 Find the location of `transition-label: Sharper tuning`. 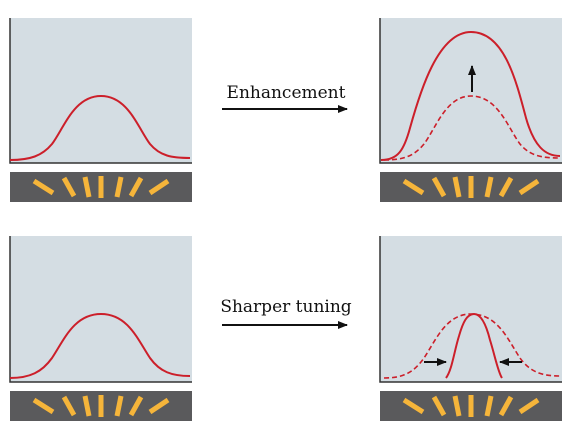

transition-label: Sharper tuning is located at coordinates (285, 307).